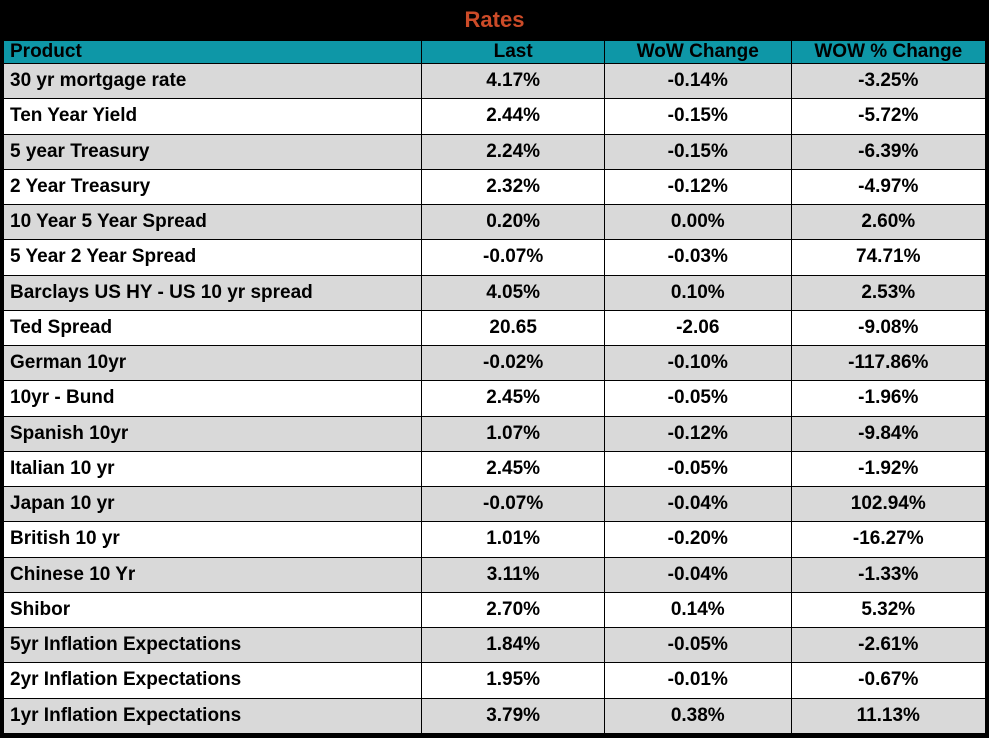 This screenshot has height=738, width=989. What do you see at coordinates (888, 574) in the screenshot?
I see `wow-pct-change-cell: -1.33%` at bounding box center [888, 574].